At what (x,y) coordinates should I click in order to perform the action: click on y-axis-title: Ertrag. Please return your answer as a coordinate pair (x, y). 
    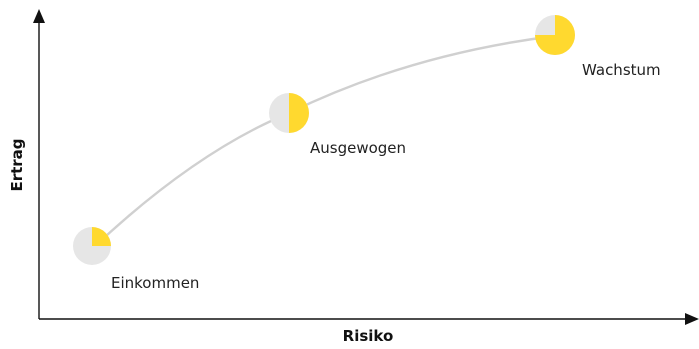
    Looking at the image, I should click on (17, 164).